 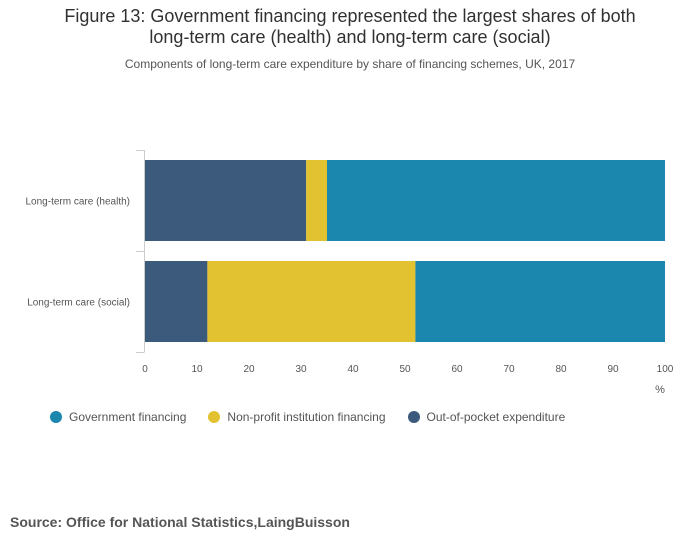 I want to click on bar-health-government-financing, so click(x=496, y=200).